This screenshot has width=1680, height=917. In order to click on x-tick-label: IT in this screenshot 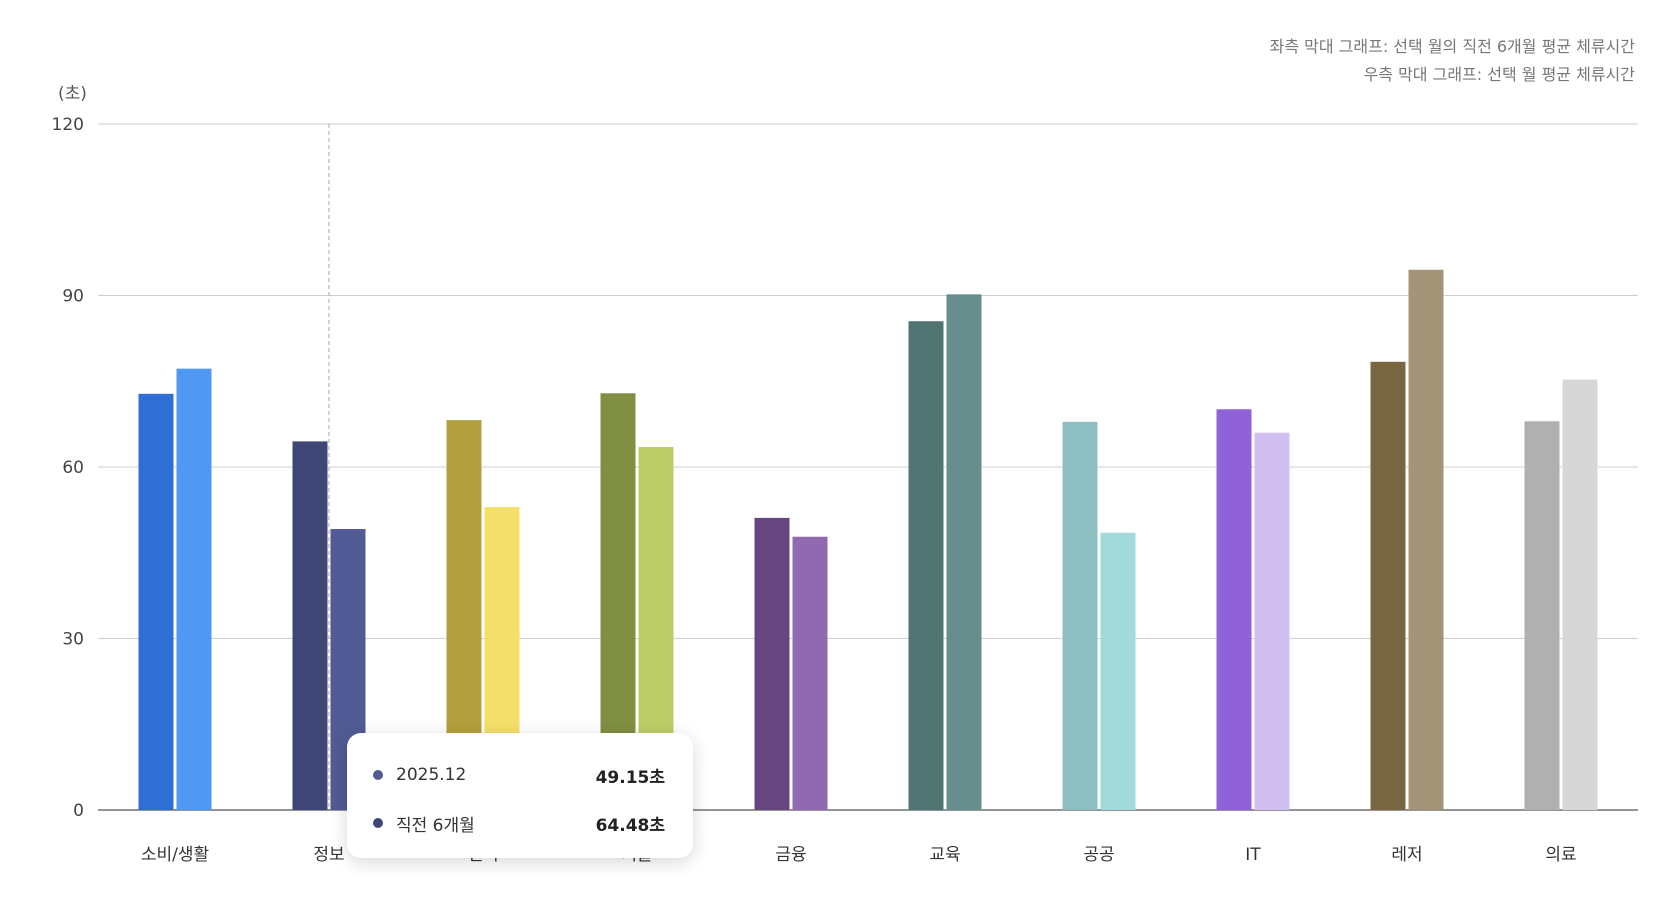, I will do `click(1253, 855)`.